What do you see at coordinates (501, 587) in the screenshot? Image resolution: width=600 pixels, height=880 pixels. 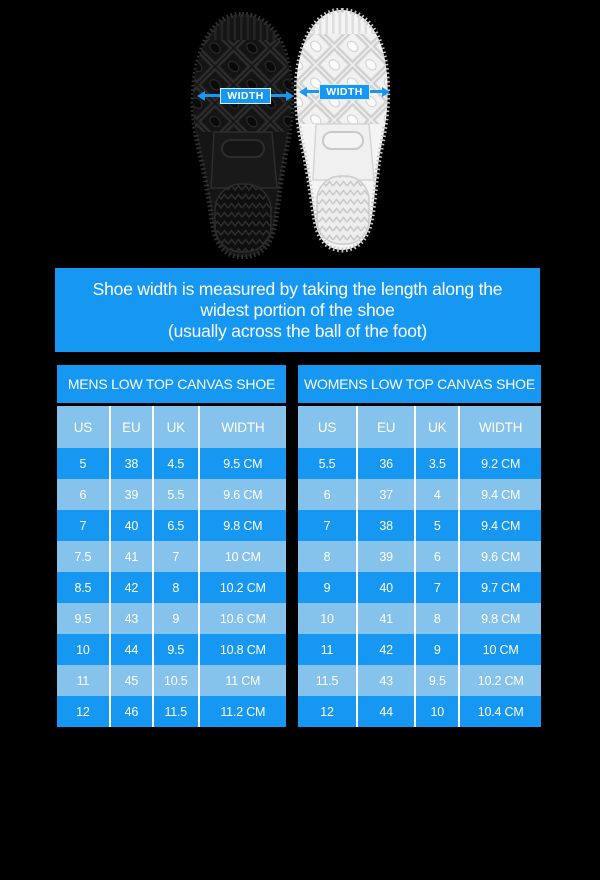 I see `table-cell: 9.7 CM` at bounding box center [501, 587].